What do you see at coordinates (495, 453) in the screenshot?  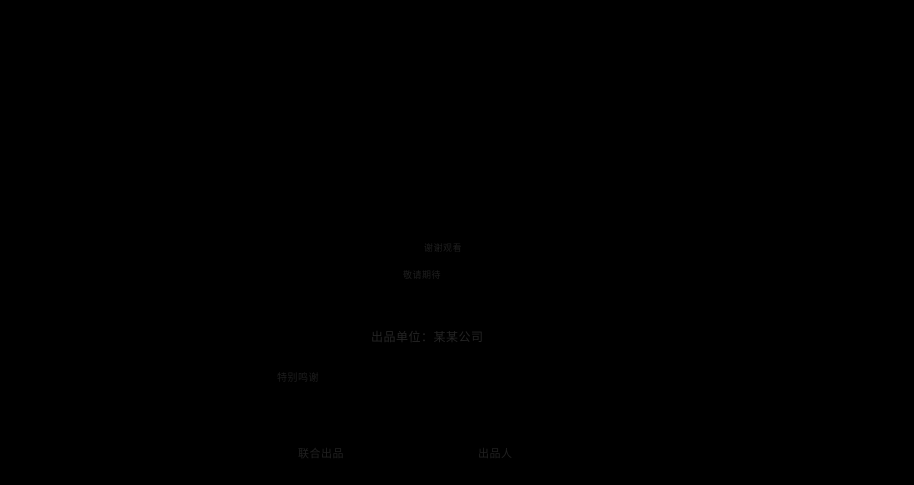 I see `faint-text-label-6-bottom-right: 出品人` at bounding box center [495, 453].